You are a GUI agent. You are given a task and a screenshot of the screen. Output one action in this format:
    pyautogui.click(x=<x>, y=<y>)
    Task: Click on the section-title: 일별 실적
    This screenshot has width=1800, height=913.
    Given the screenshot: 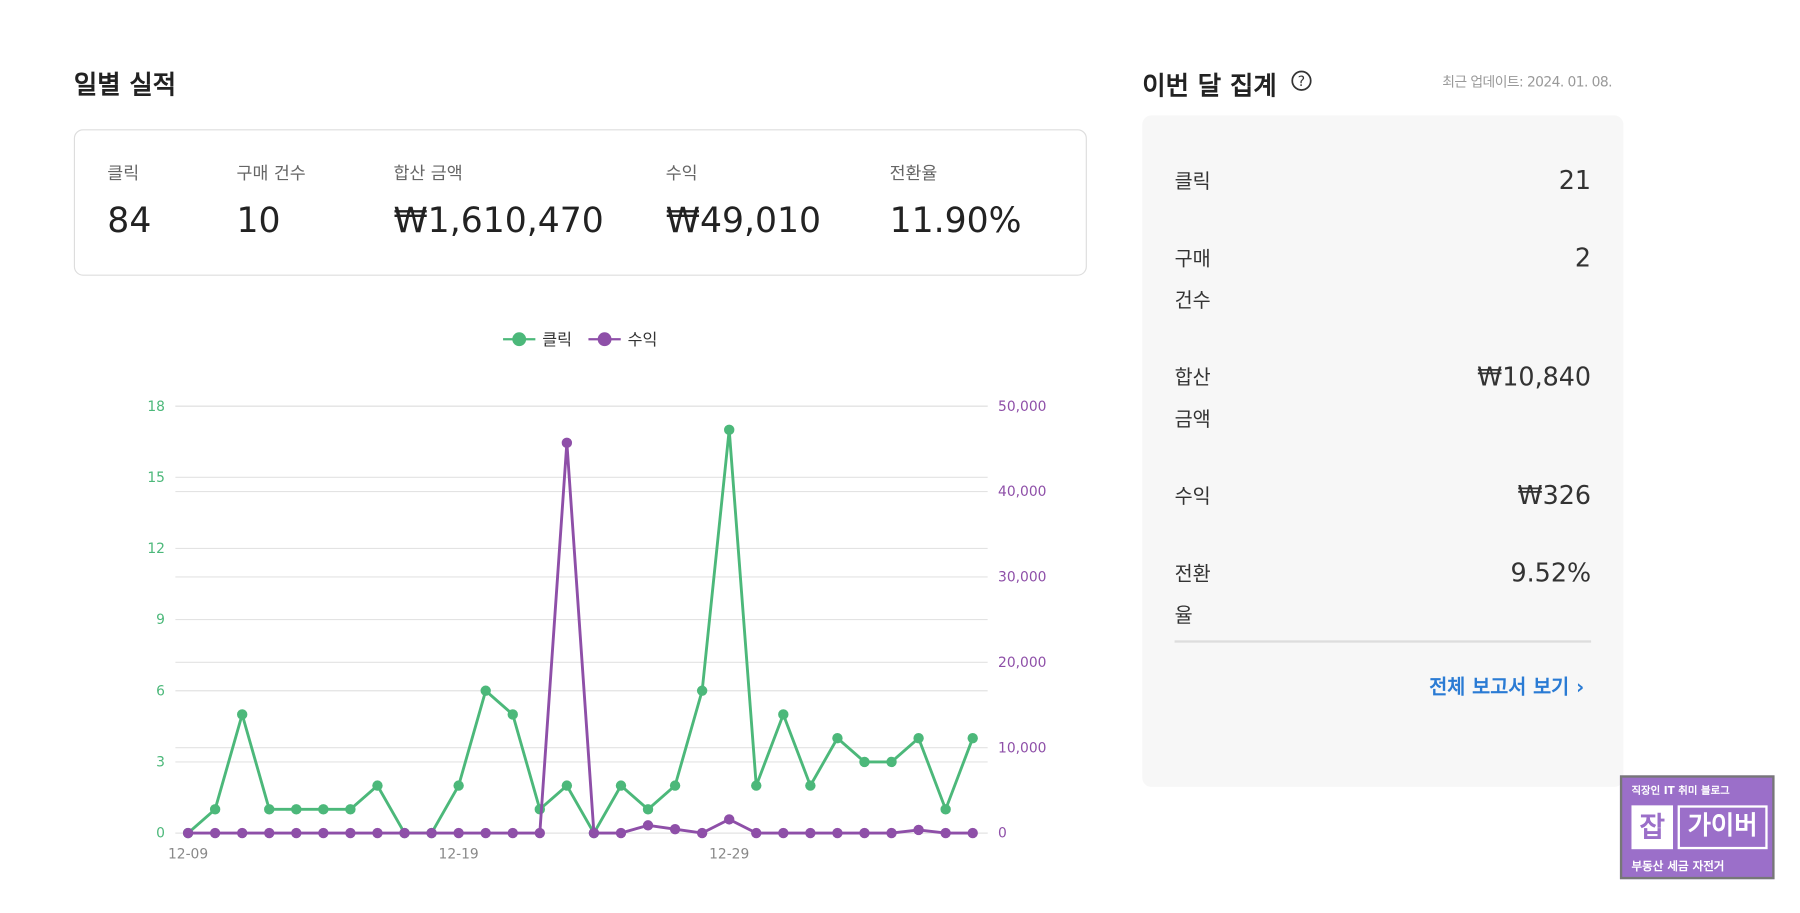 What is the action you would take?
    pyautogui.click(x=125, y=86)
    